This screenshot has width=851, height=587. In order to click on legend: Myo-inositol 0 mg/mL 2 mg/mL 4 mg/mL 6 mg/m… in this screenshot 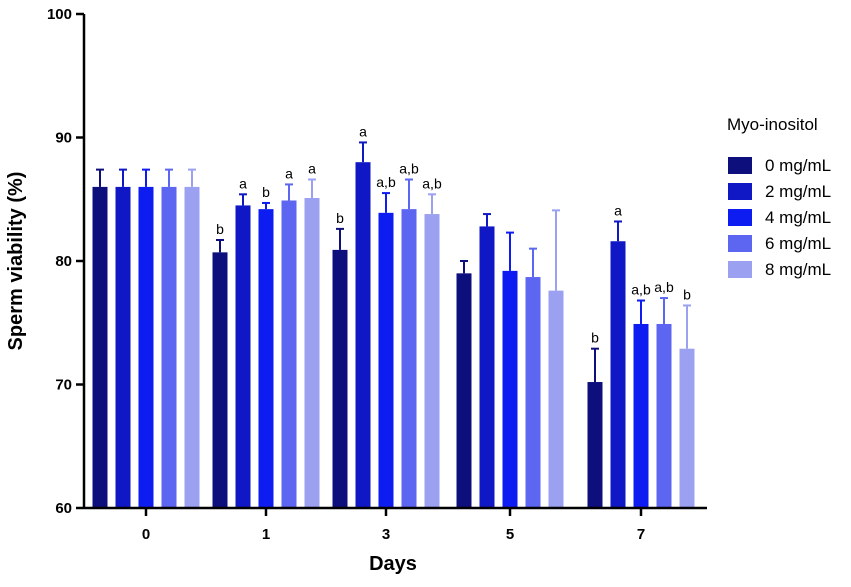, I will do `click(779, 197)`.